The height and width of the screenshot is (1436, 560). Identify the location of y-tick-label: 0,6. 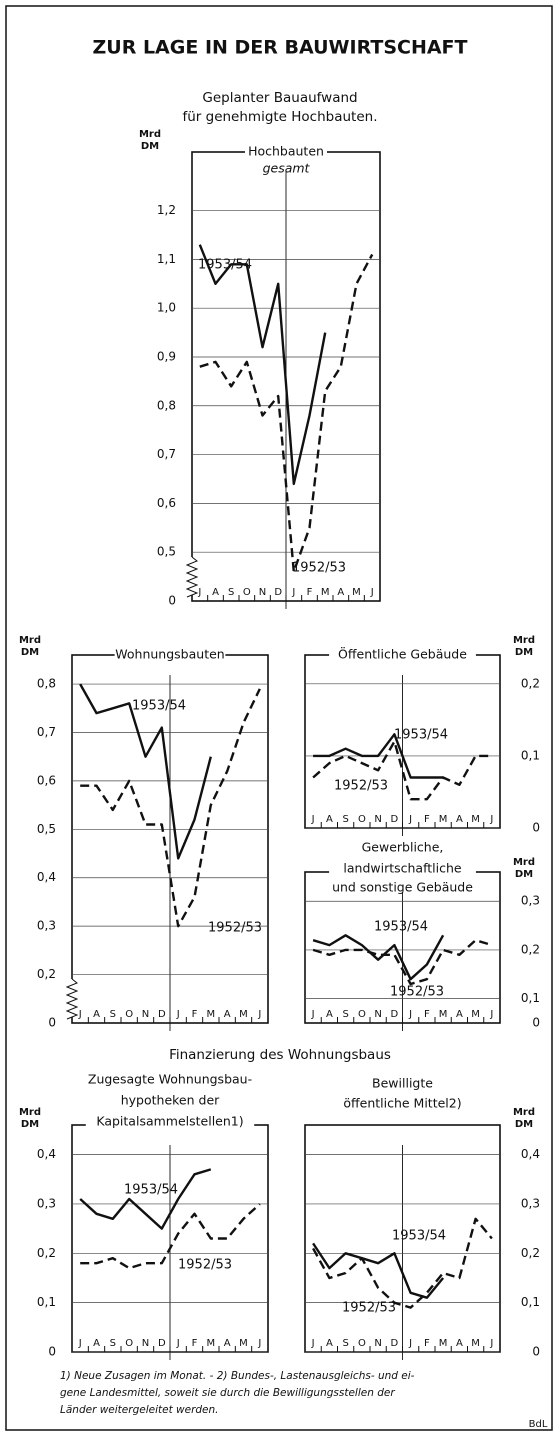
(166, 503).